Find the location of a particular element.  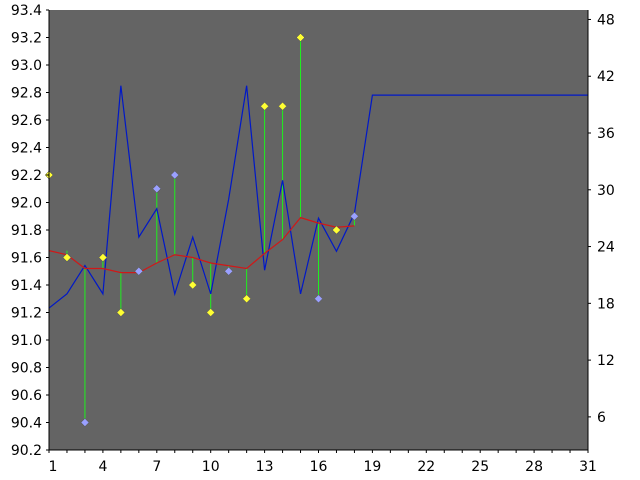

y-right-tick-label: 48 is located at coordinates (606, 20).